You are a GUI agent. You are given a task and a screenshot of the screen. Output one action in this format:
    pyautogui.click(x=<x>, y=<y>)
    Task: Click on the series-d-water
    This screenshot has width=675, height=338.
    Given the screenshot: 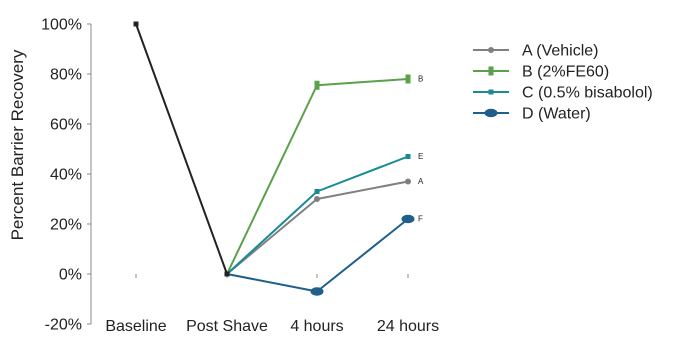 What is the action you would take?
    pyautogui.click(x=320, y=255)
    